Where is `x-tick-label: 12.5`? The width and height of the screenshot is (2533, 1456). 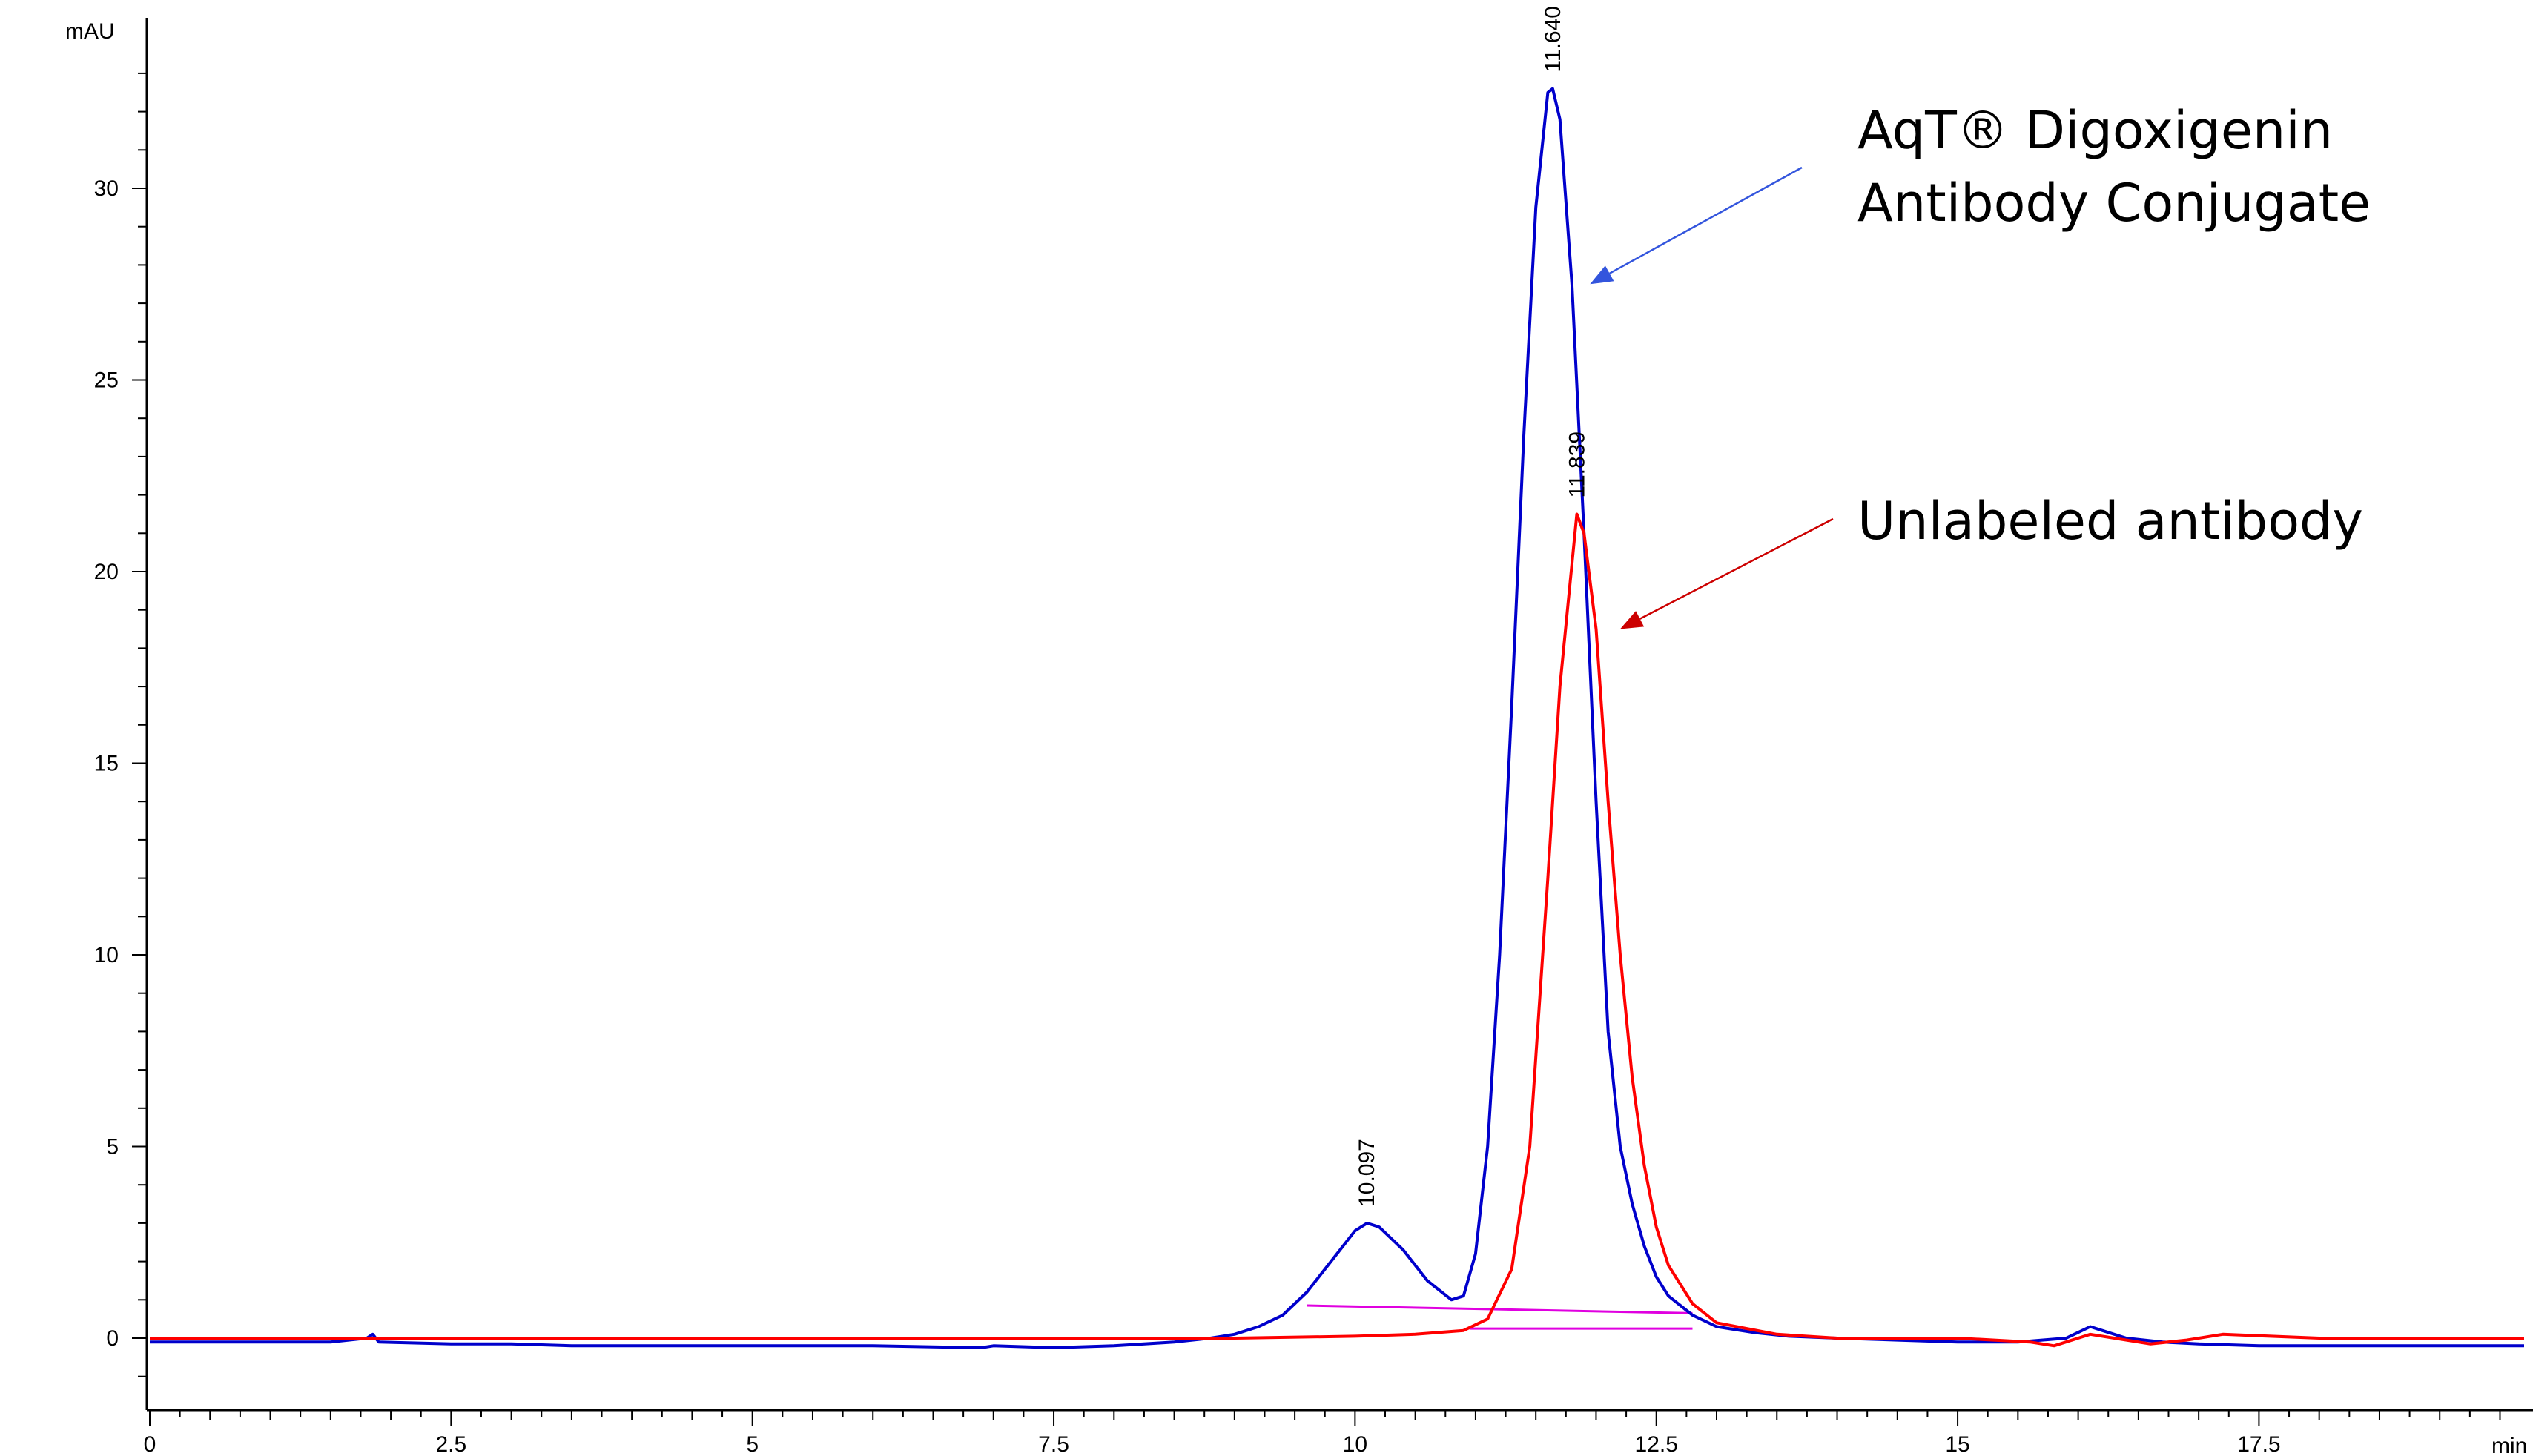
x-tick-label: 12.5 is located at coordinates (1656, 1444).